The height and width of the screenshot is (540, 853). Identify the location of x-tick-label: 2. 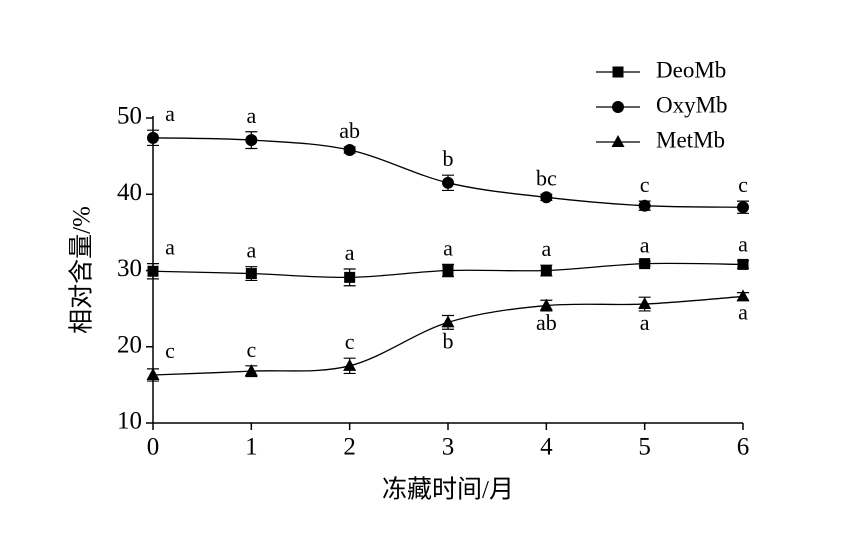
(349, 447).